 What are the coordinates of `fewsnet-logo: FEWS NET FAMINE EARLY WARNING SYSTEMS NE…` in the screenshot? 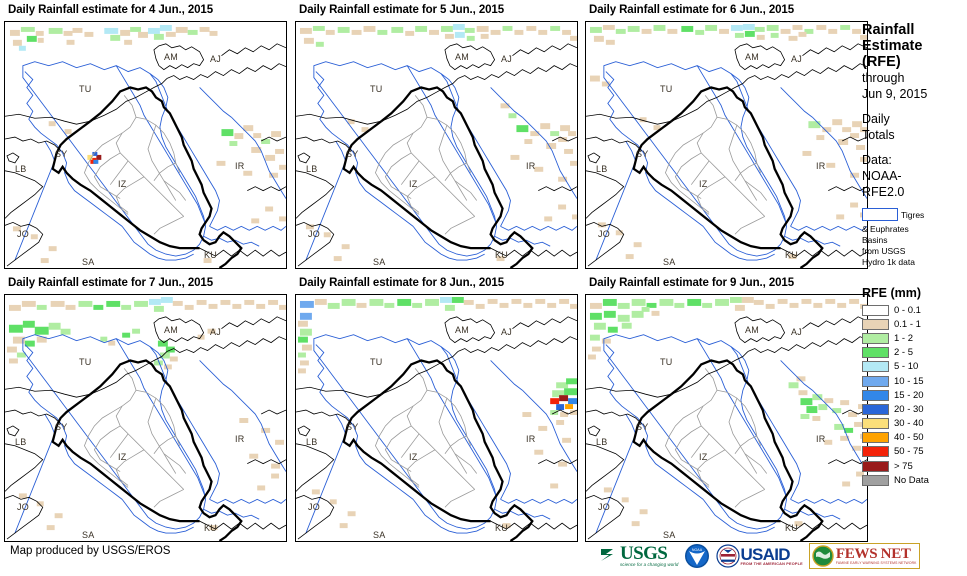 It's located at (864, 556).